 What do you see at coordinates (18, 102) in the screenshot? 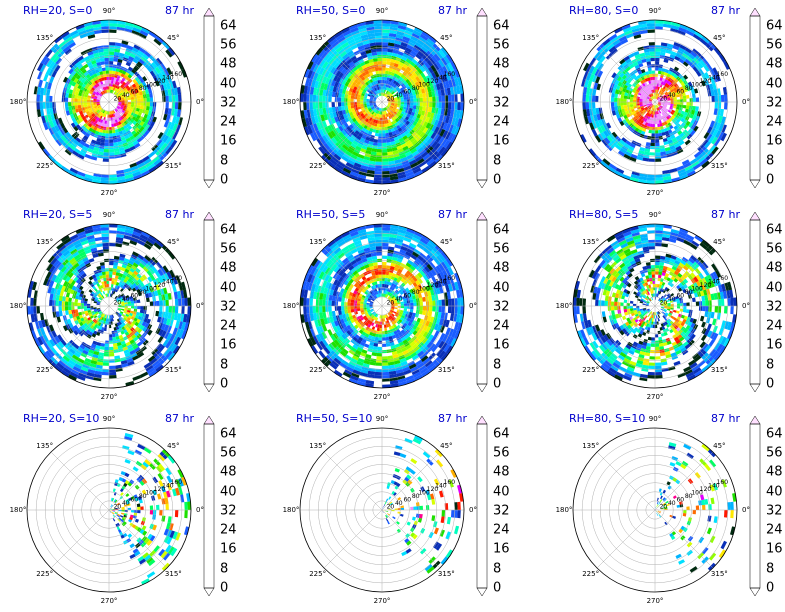
I see `angle-tick-label: 180°` at bounding box center [18, 102].